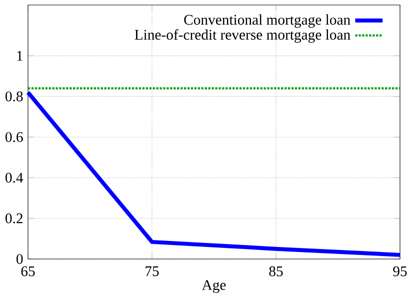 This screenshot has width=412, height=305. Describe the element at coordinates (19, 259) in the screenshot. I see `y-tick-label: 0` at that location.